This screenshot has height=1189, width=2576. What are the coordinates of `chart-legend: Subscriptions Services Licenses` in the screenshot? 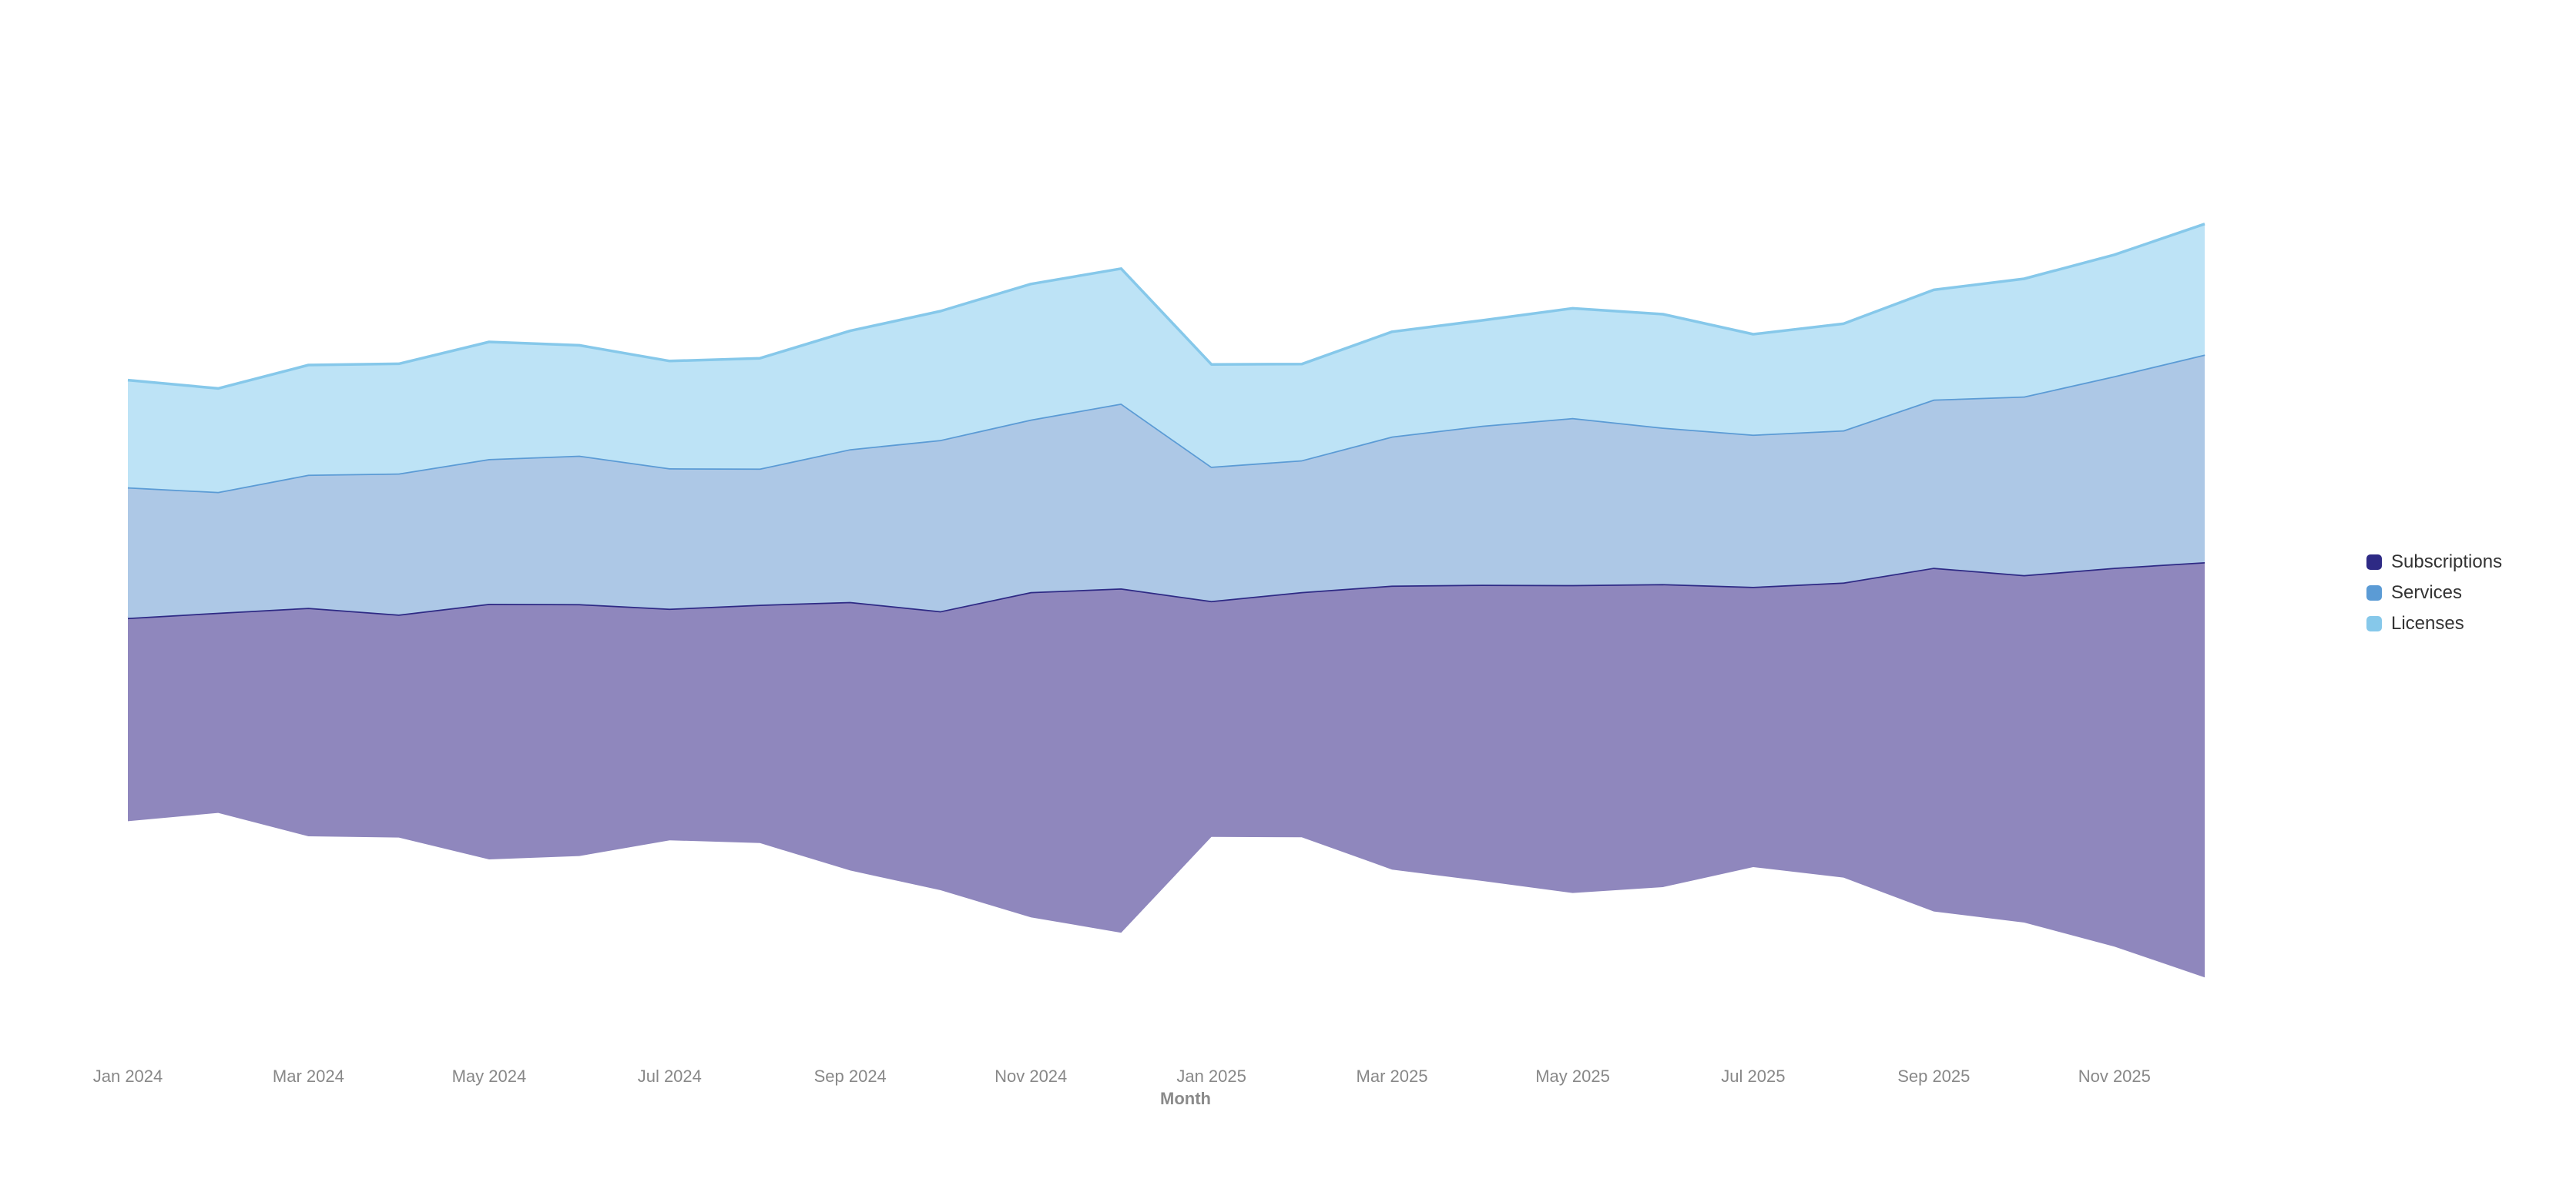 It's located at (2434, 593).